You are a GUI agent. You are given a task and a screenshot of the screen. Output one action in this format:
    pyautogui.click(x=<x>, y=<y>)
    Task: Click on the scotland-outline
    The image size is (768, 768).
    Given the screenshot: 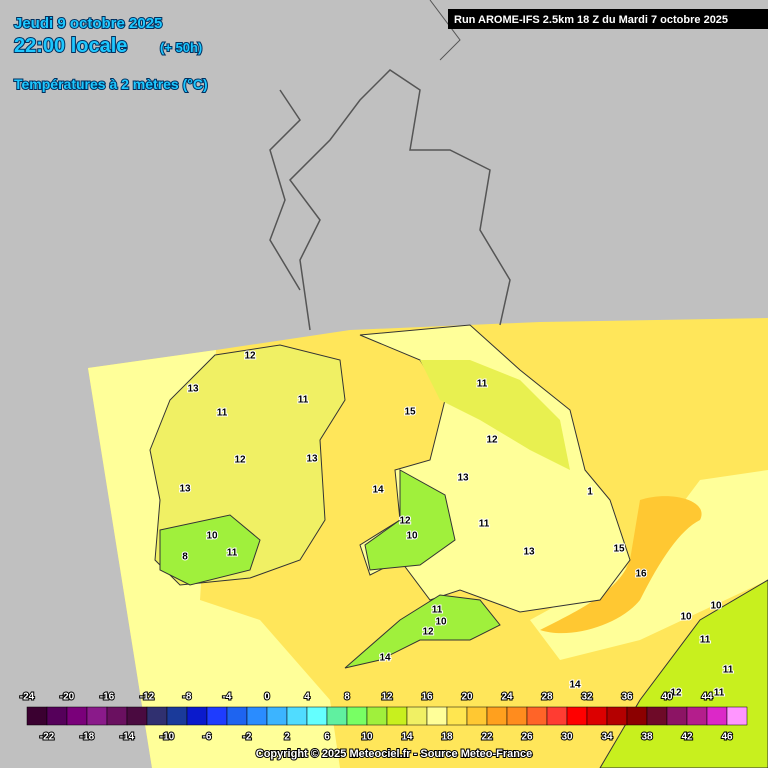 What is the action you would take?
    pyautogui.click(x=390, y=200)
    